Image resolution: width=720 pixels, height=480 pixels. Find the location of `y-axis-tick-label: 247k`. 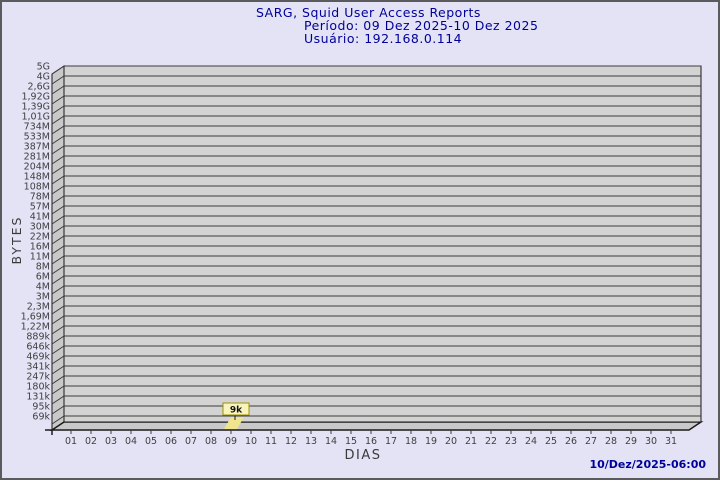

y-axis-tick-label: 247k is located at coordinates (38, 377).